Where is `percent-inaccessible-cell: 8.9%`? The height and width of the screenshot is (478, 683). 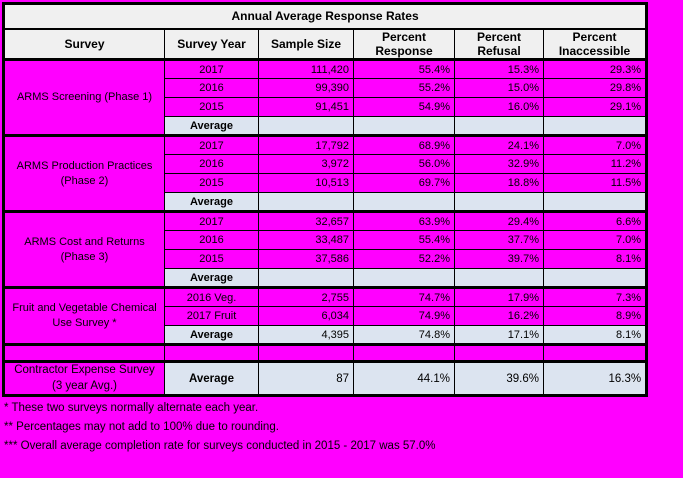 percent-inaccessible-cell: 8.9% is located at coordinates (595, 316).